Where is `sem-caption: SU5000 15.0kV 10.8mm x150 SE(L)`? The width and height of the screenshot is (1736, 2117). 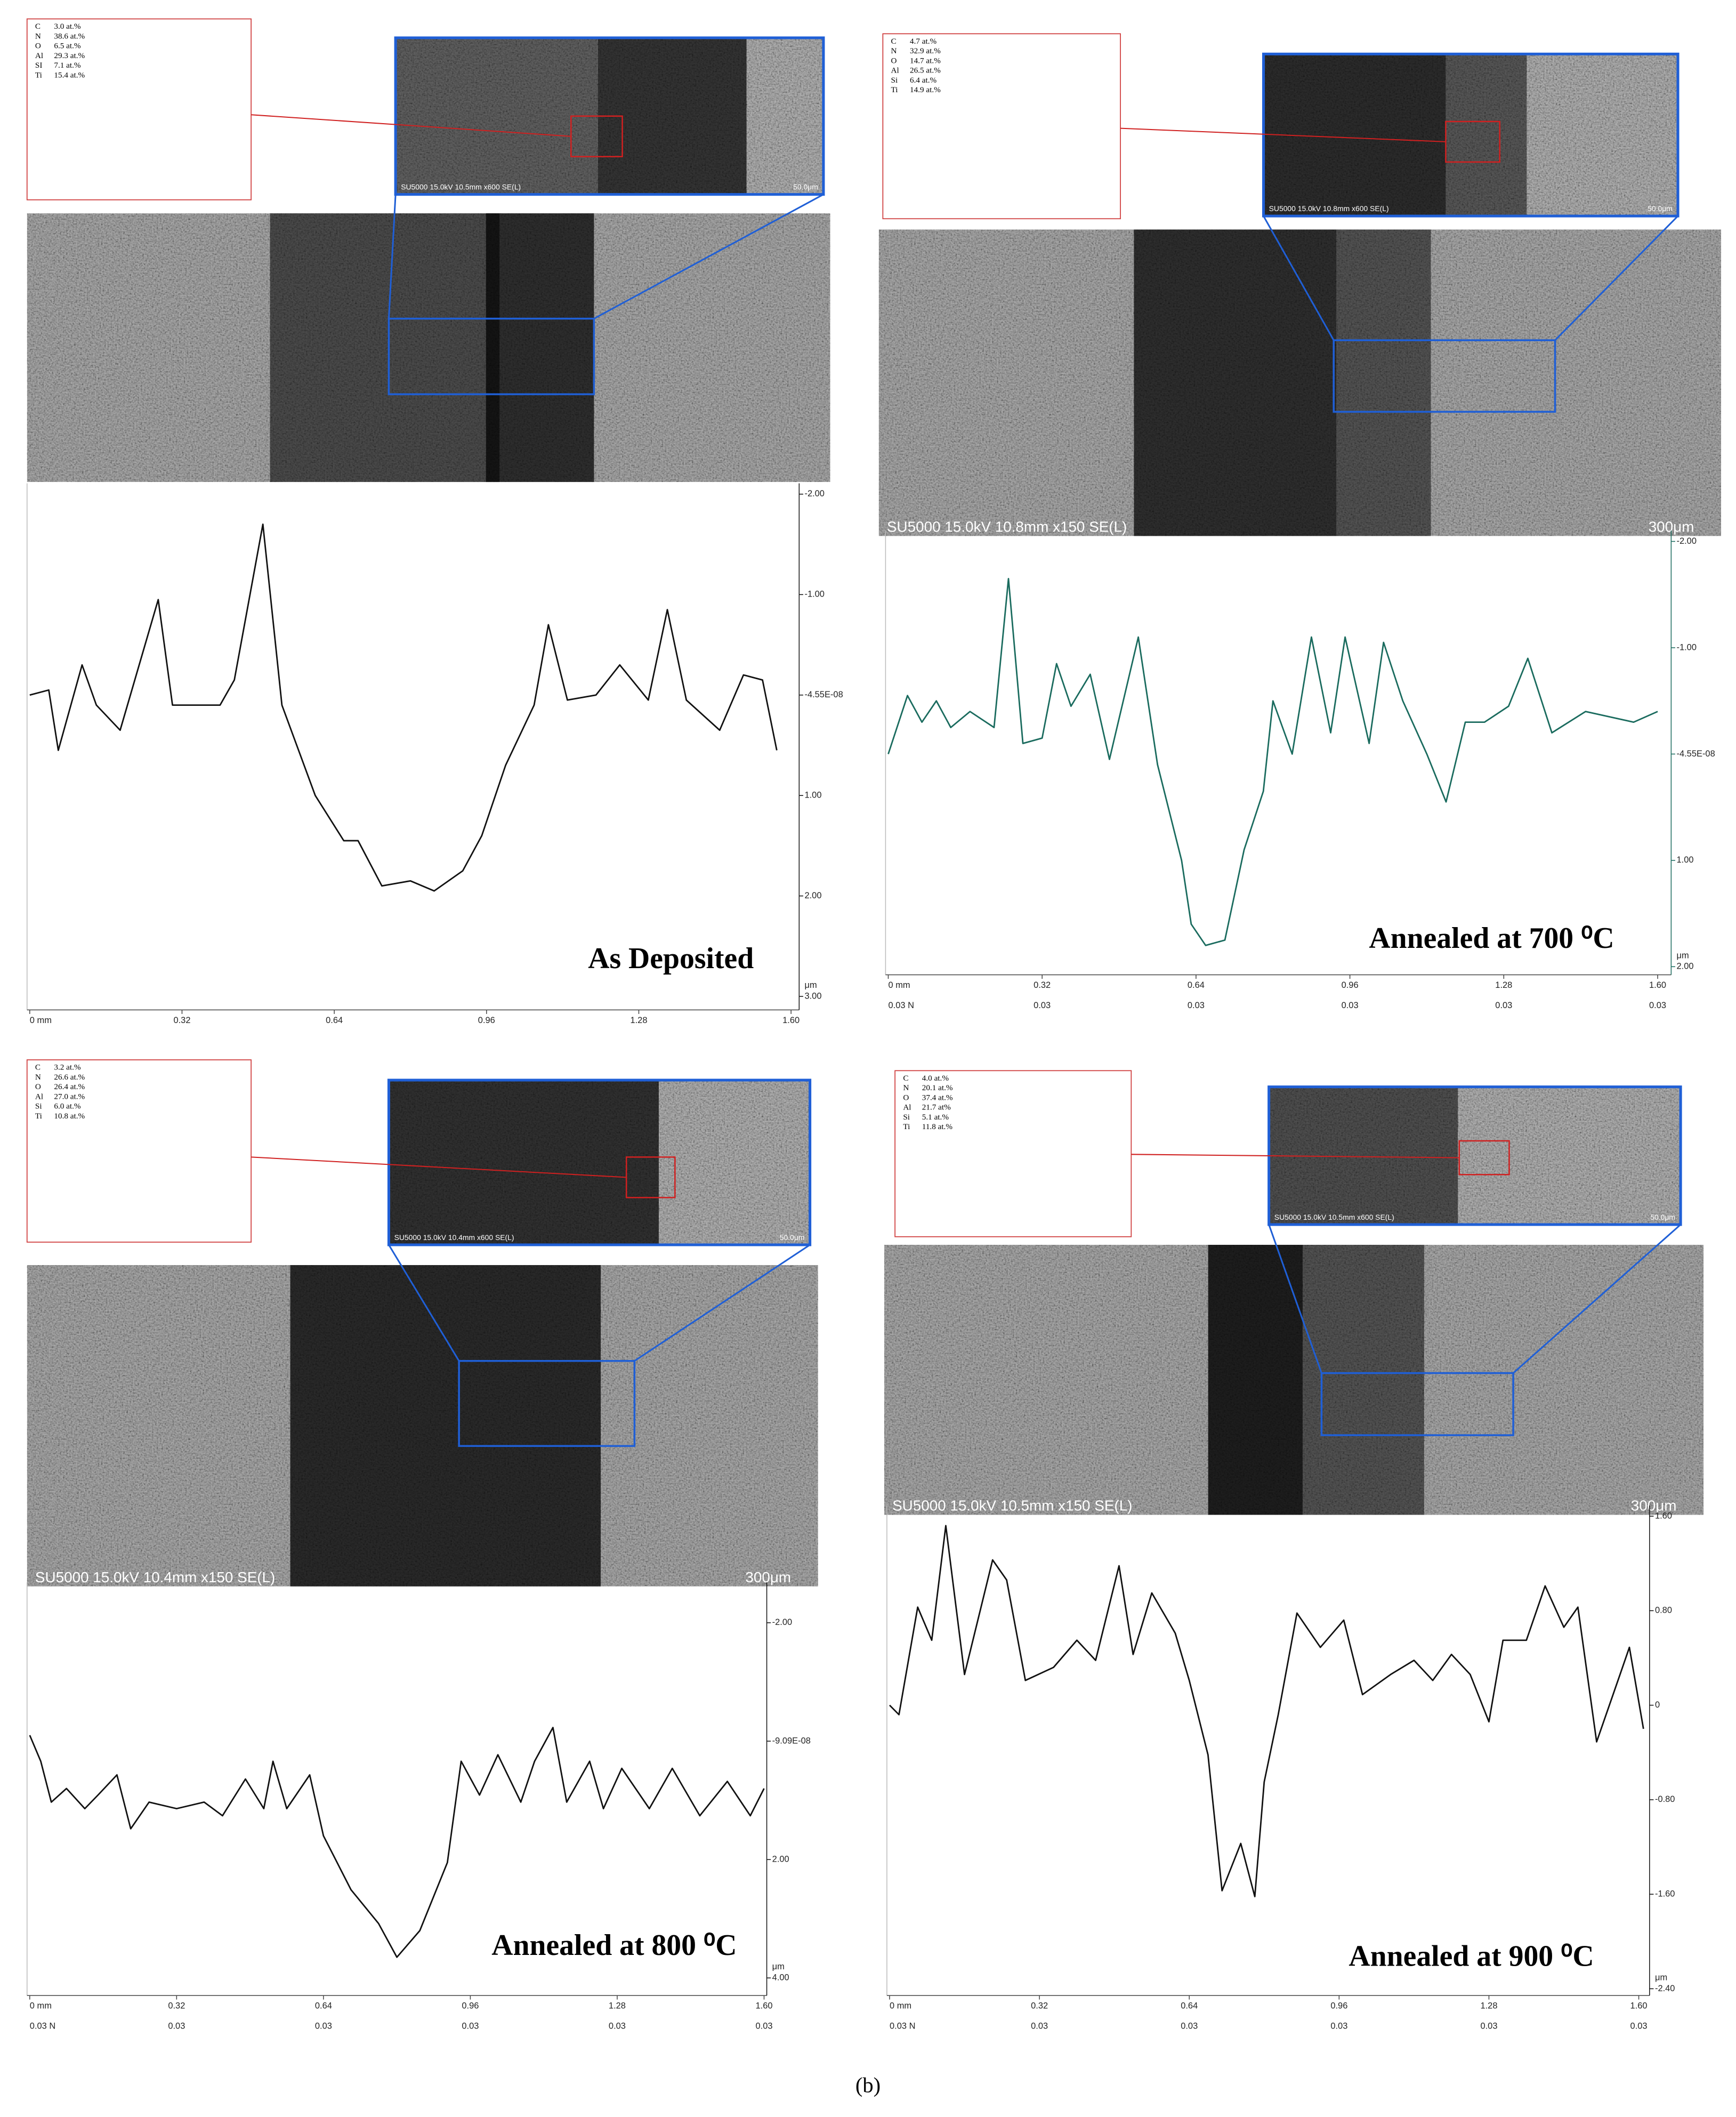 sem-caption: SU5000 15.0kV 10.8mm x150 SE(L) is located at coordinates (1007, 527).